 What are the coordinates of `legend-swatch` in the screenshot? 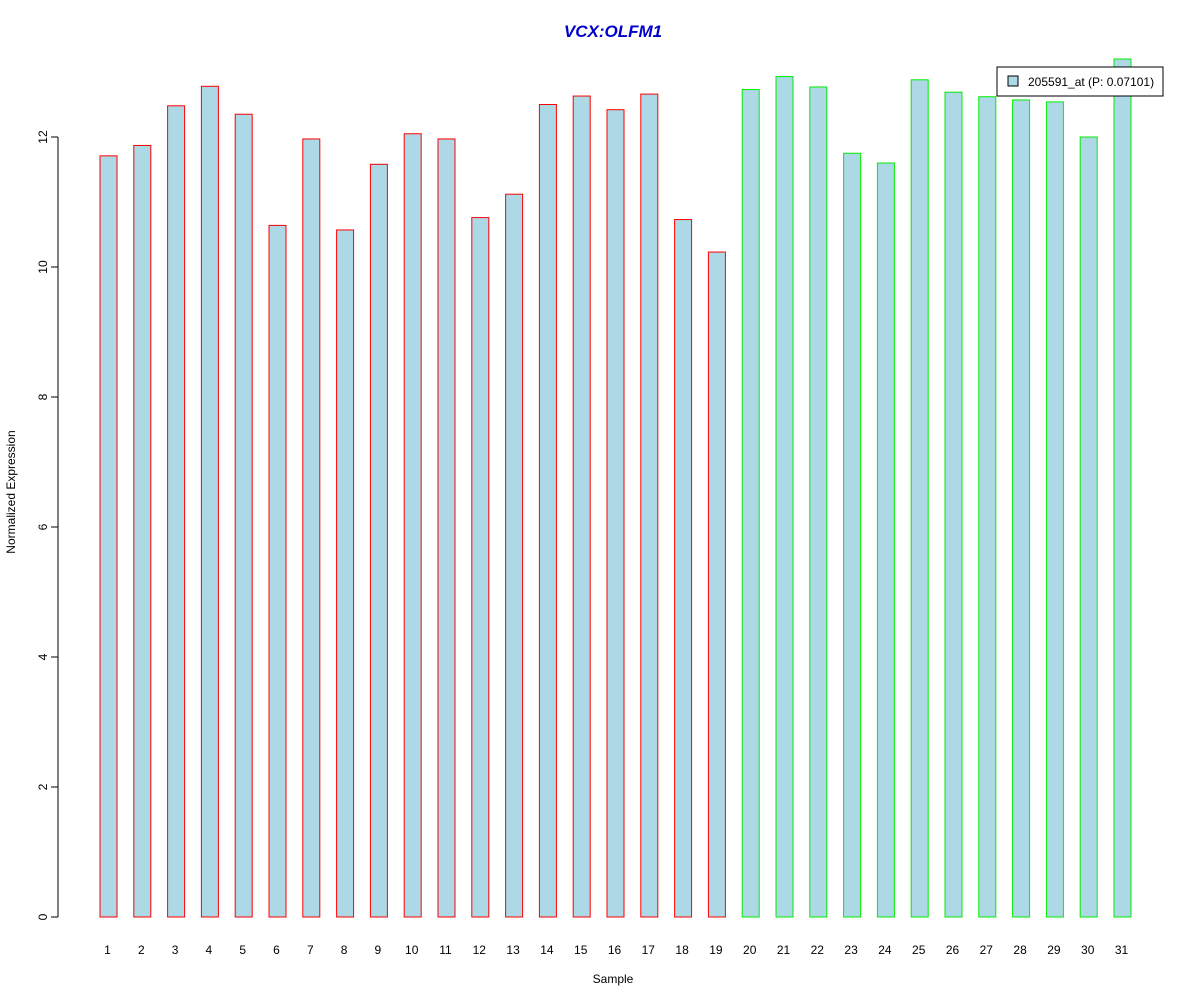 It's located at (1013, 81).